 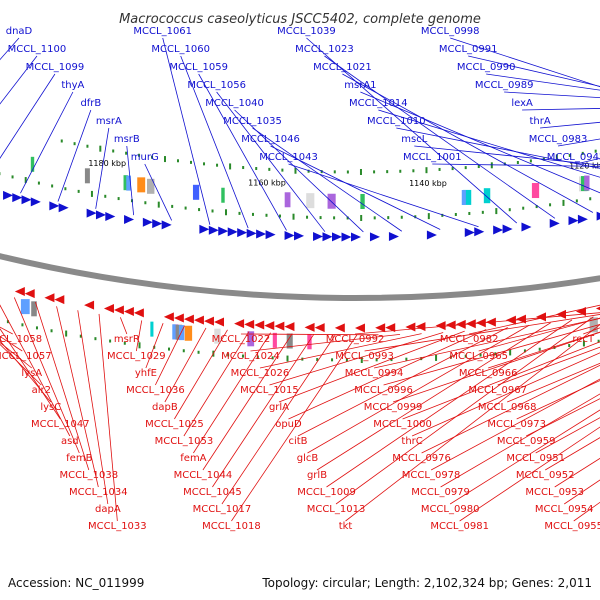 What do you see at coordinates (526, 441) in the screenshot?
I see `gene-label: MCCL_0959` at bounding box center [526, 441].